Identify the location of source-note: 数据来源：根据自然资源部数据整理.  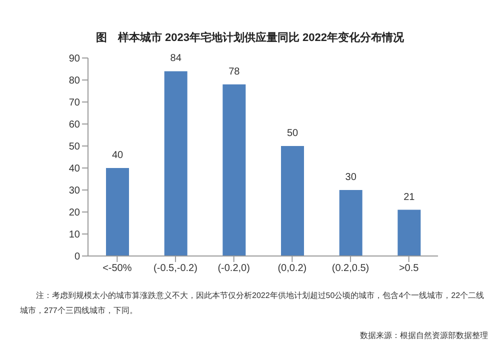
(424, 335).